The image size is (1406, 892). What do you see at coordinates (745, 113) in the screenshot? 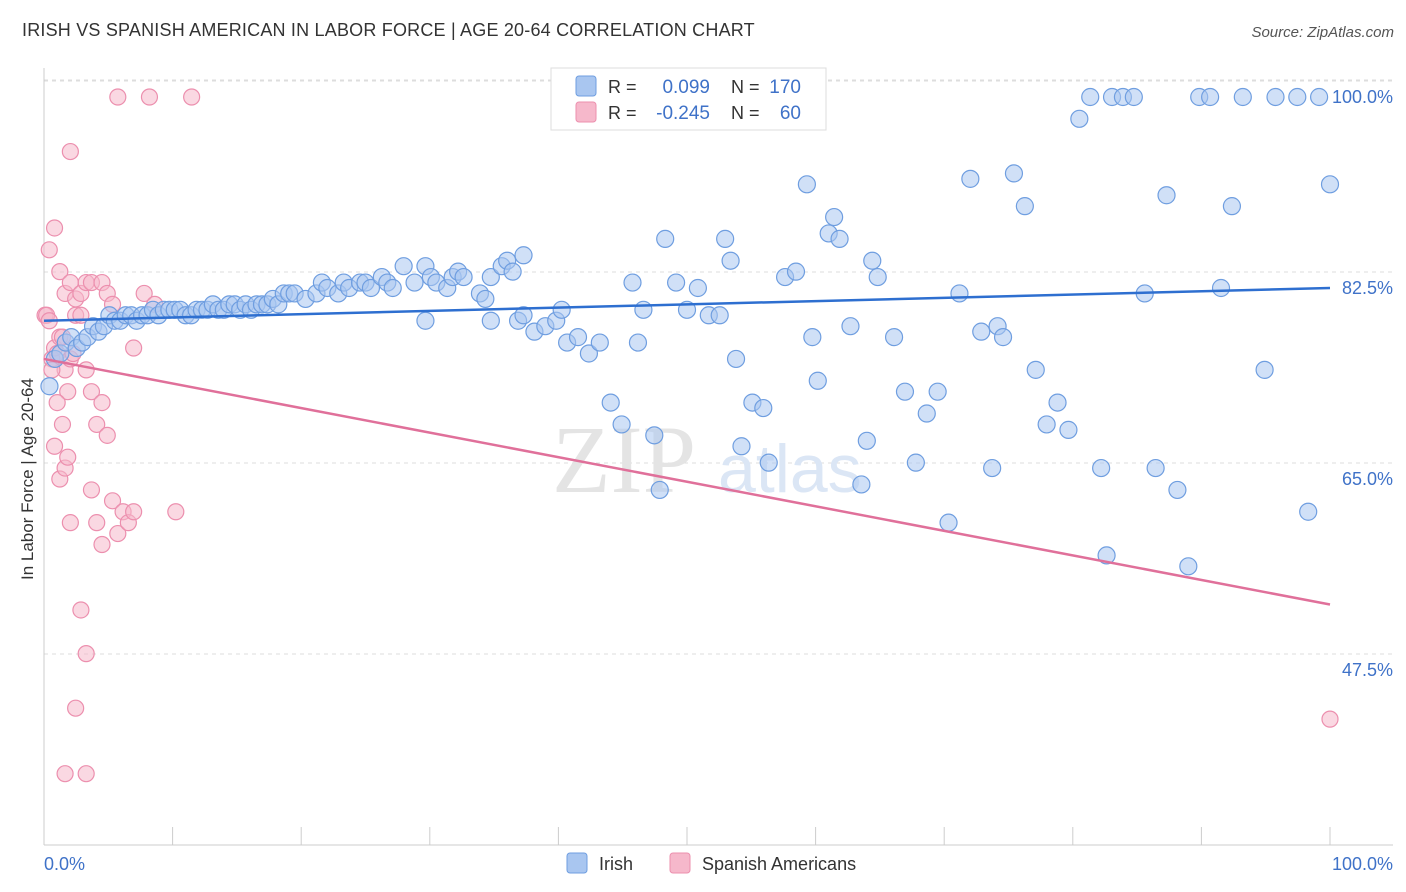
I see `legend-n-label-spanish: N =` at bounding box center [745, 113].